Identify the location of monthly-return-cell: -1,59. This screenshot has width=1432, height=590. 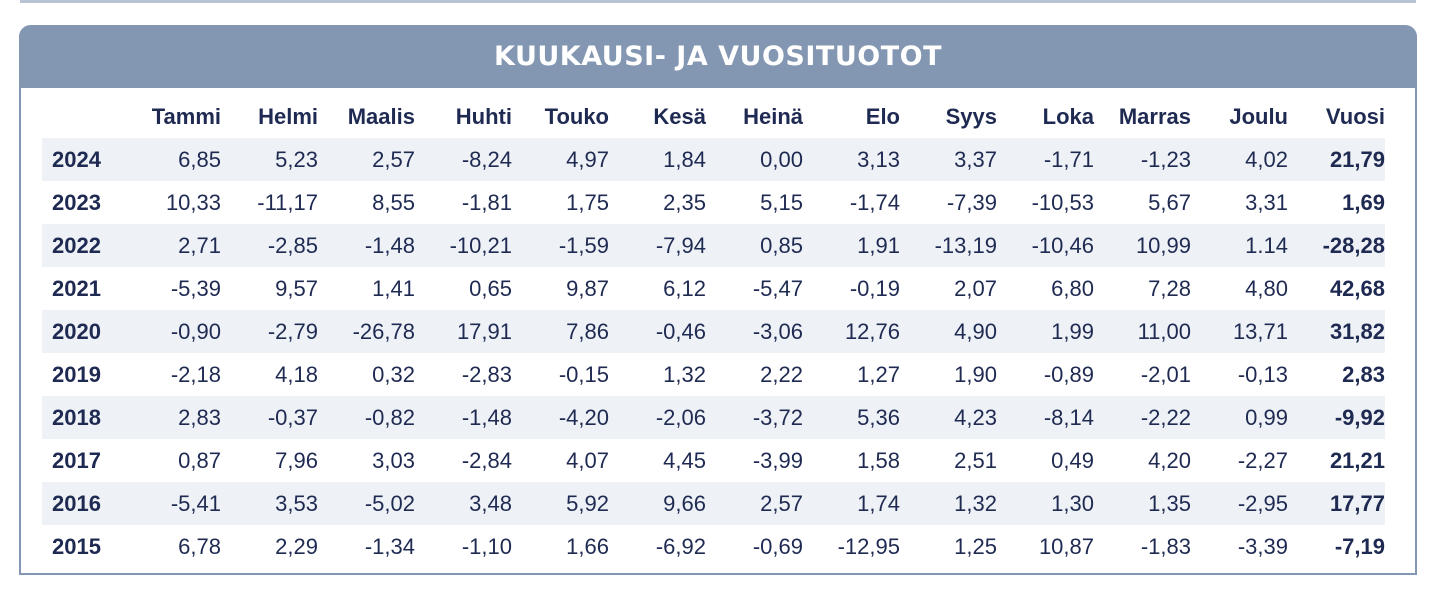
(583, 245).